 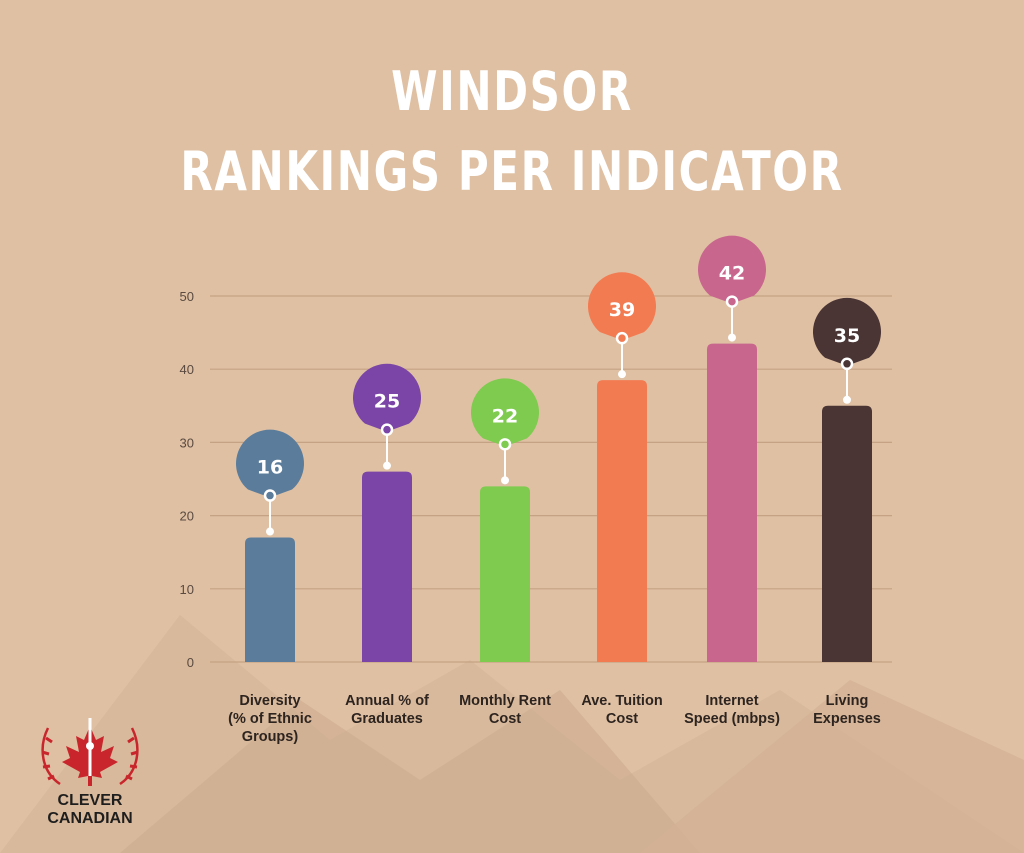 What do you see at coordinates (505, 701) in the screenshot?
I see `x-tick-label-line: Monthly Rent` at bounding box center [505, 701].